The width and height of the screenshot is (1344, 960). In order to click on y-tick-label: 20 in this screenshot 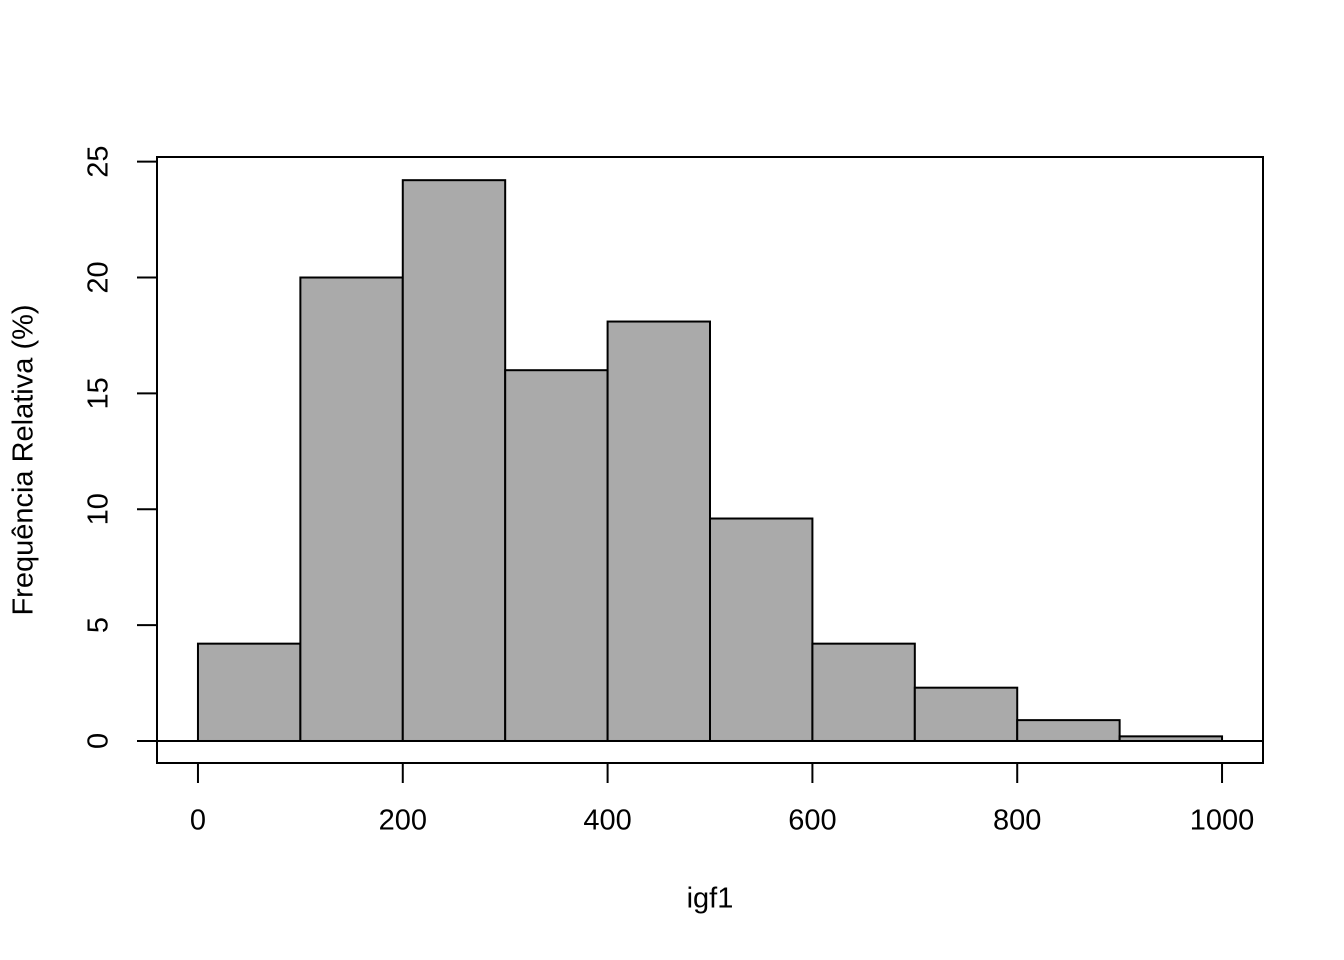, I will do `click(99, 277)`.